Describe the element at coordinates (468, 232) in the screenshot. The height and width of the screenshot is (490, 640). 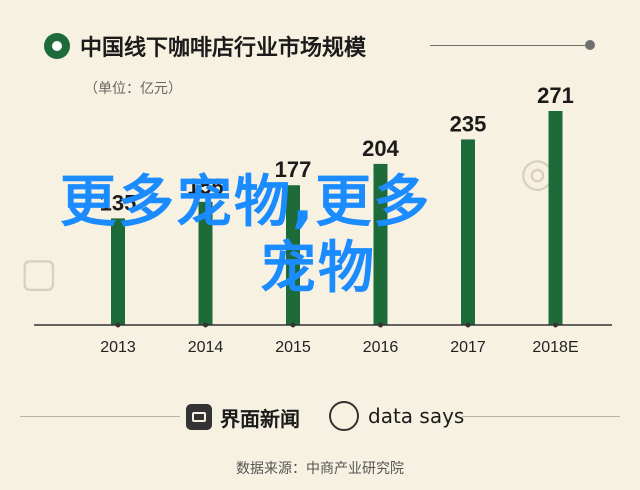
I see `bar-2017` at that location.